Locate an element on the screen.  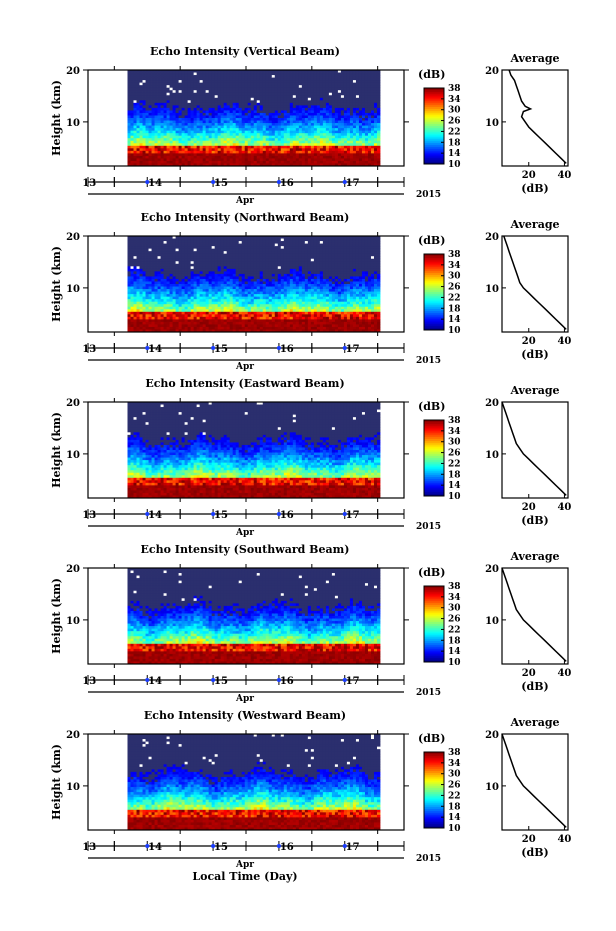
colorbar-swatch is located at coordinates (434, 110).